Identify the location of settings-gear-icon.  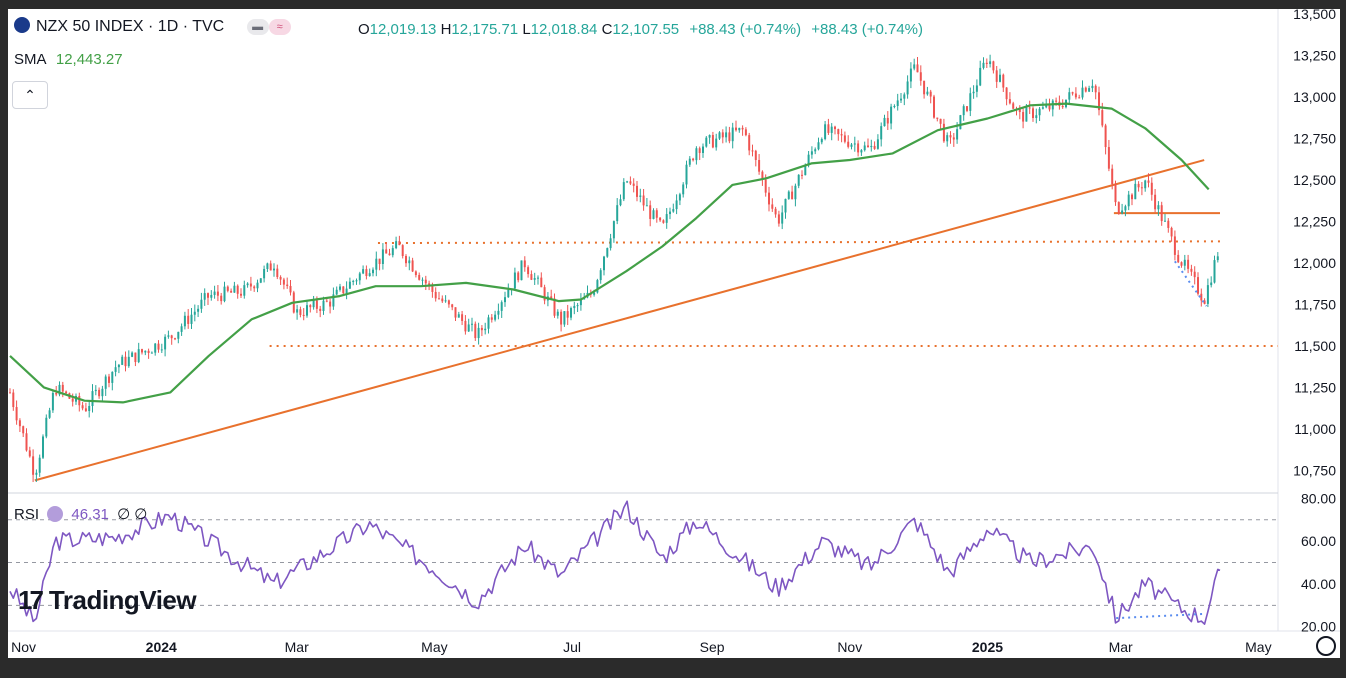
(1326, 646).